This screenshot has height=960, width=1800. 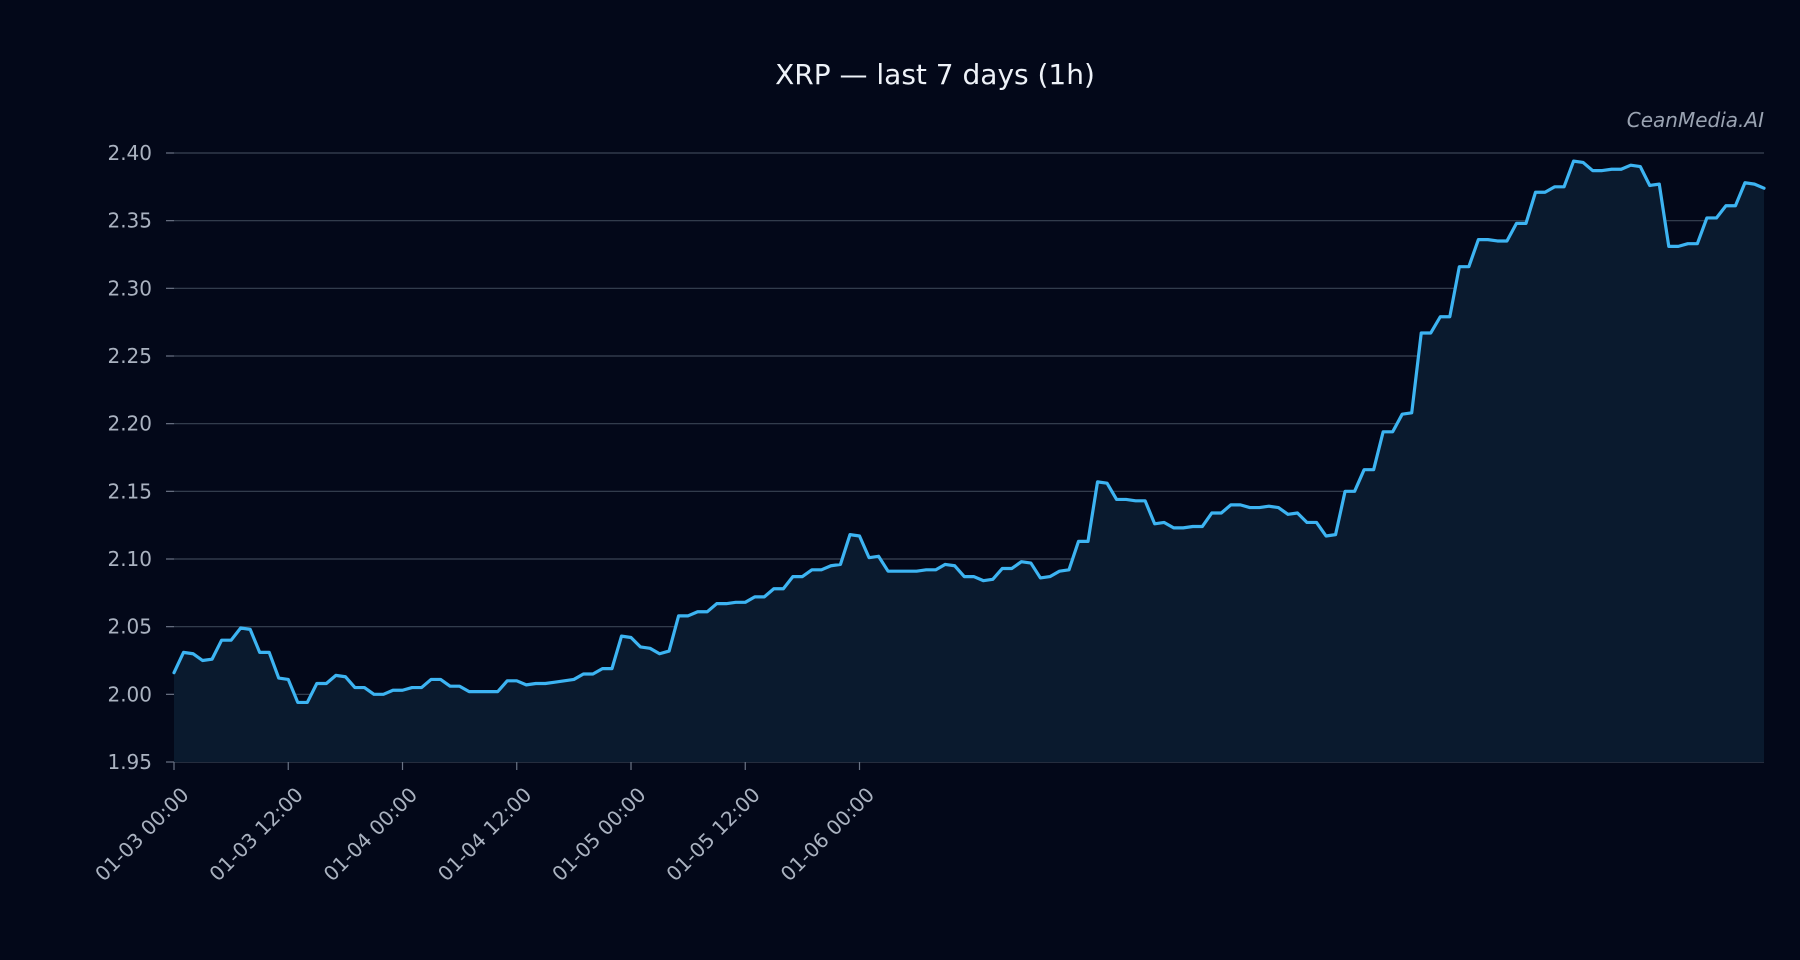 I want to click on x-tick-label: 01-03 12:00, so click(x=255, y=834).